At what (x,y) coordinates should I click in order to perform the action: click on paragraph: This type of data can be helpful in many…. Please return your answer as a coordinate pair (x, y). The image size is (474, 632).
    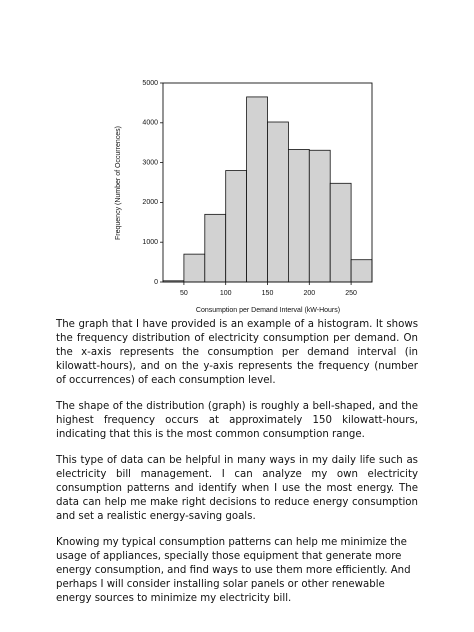
    Looking at the image, I should click on (237, 488).